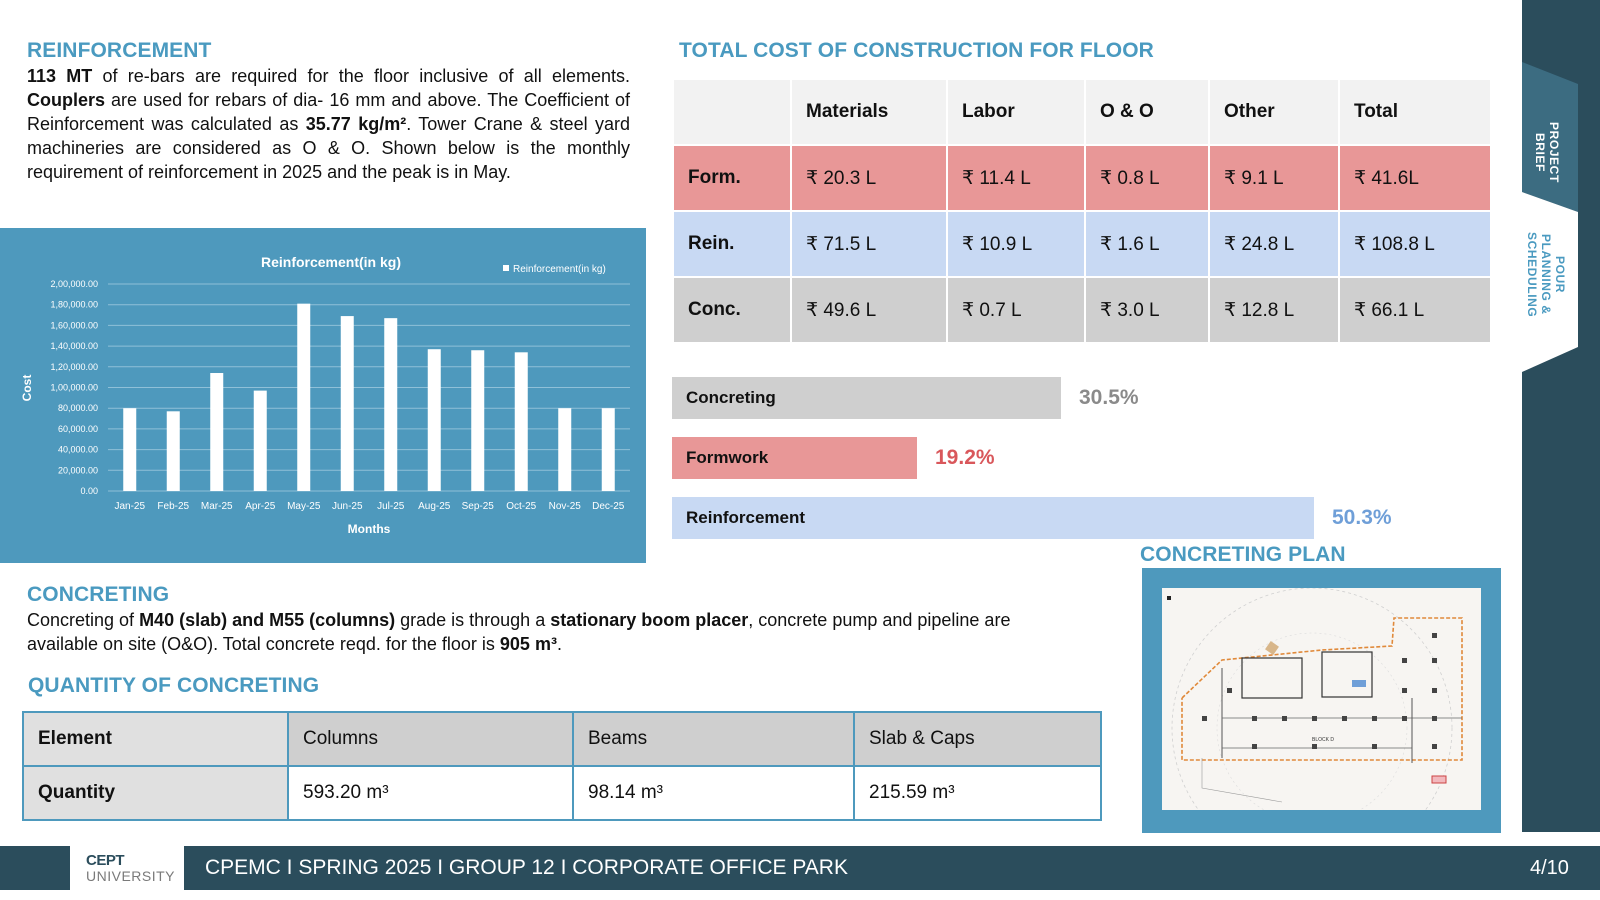 Image resolution: width=1600 pixels, height=900 pixels. What do you see at coordinates (74, 305) in the screenshot?
I see `y-tick-label: 1,80,000.00` at bounding box center [74, 305].